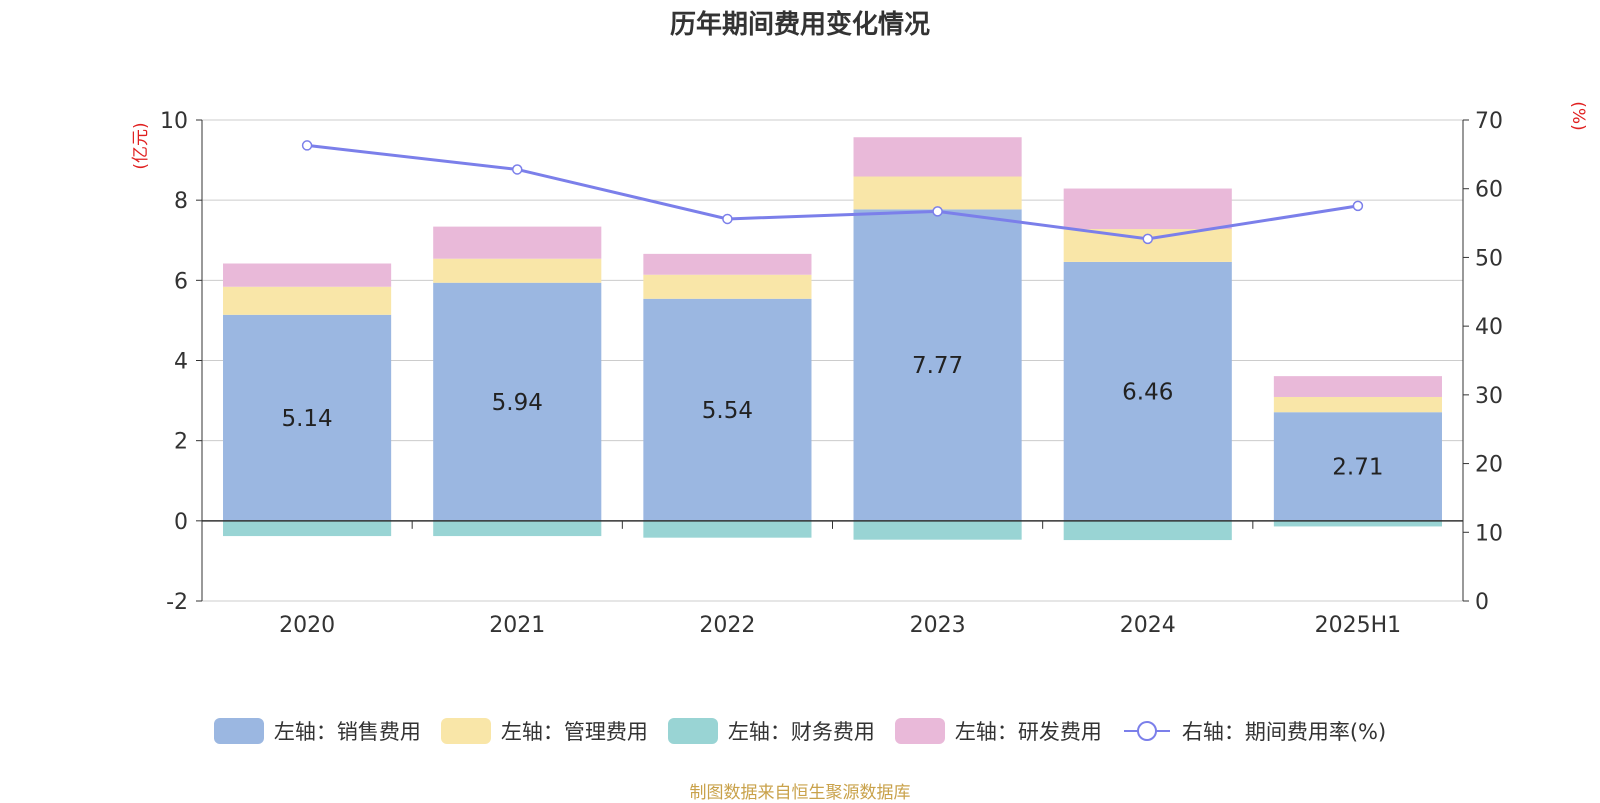 The width and height of the screenshot is (1600, 803). I want to click on legend-swatch-rnd, so click(919, 731).